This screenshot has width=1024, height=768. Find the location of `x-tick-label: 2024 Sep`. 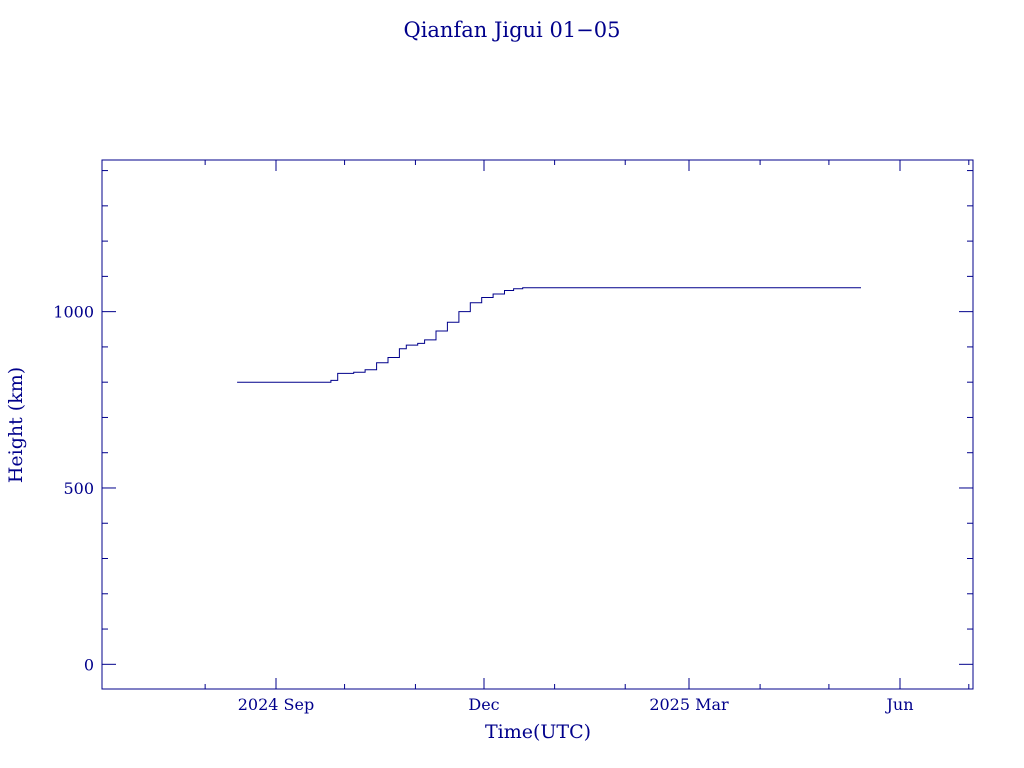

x-tick-label: 2024 Sep is located at coordinates (276, 704).